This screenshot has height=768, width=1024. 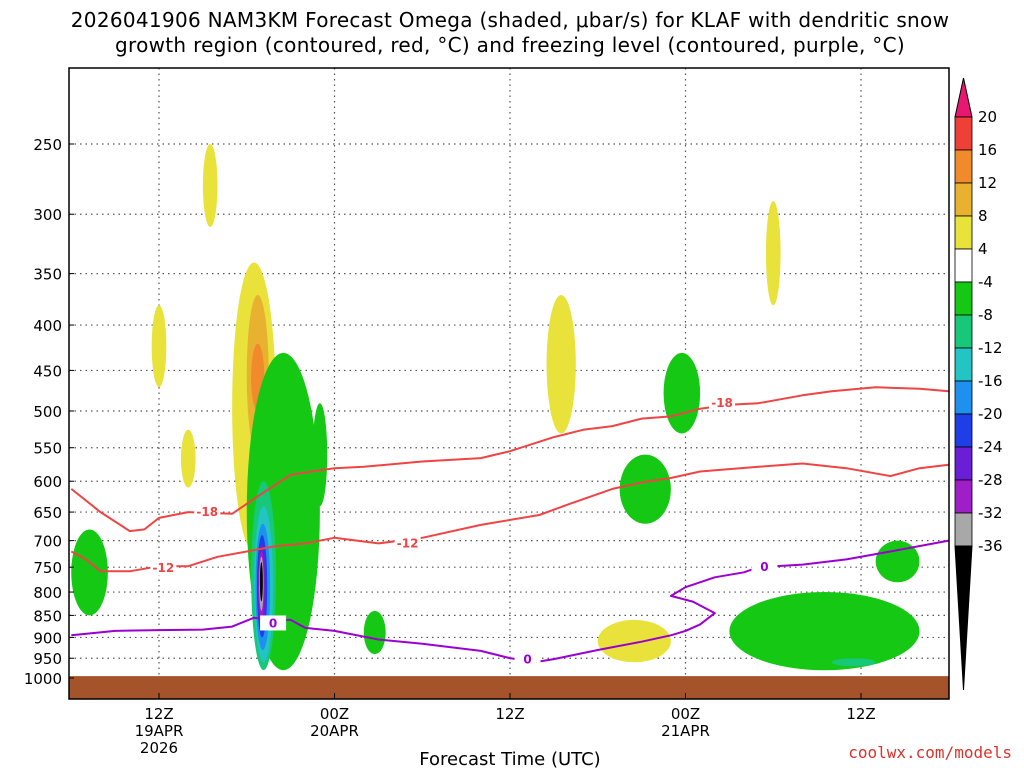 What do you see at coordinates (987, 117) in the screenshot?
I see `colorbar-label-20: 20` at bounding box center [987, 117].